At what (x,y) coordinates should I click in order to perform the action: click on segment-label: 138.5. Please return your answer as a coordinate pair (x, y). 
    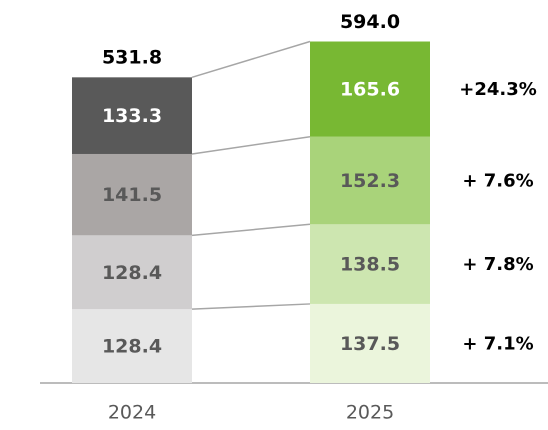
    Looking at the image, I should click on (370, 265).